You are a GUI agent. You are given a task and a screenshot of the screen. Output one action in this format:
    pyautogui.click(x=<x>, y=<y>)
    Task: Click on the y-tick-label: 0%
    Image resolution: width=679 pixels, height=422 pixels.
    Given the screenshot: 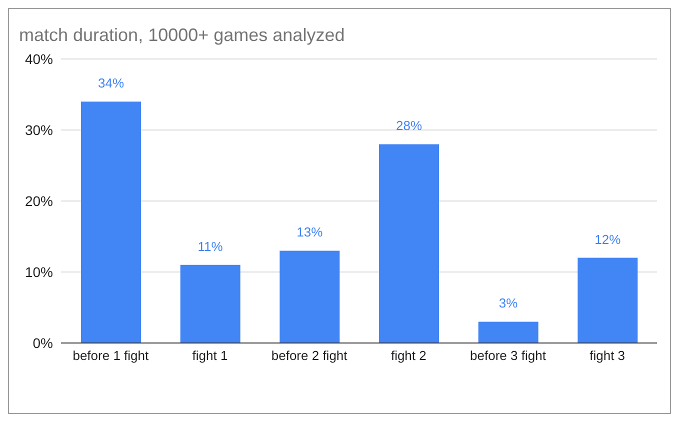 What is the action you would take?
    pyautogui.click(x=42, y=342)
    